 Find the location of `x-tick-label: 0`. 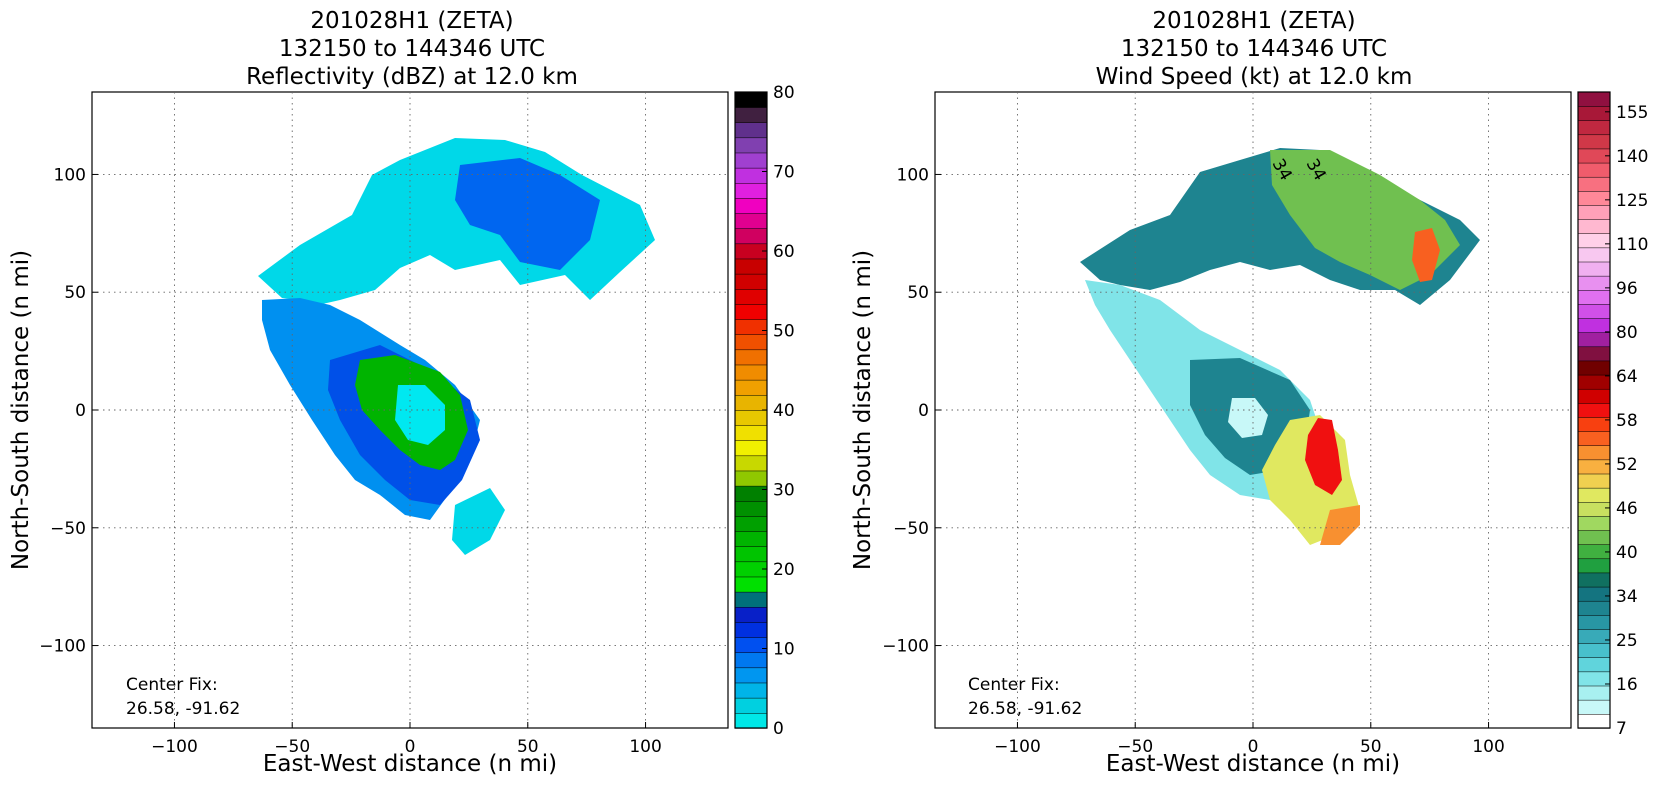

x-tick-label: 0 is located at coordinates (1253, 747).